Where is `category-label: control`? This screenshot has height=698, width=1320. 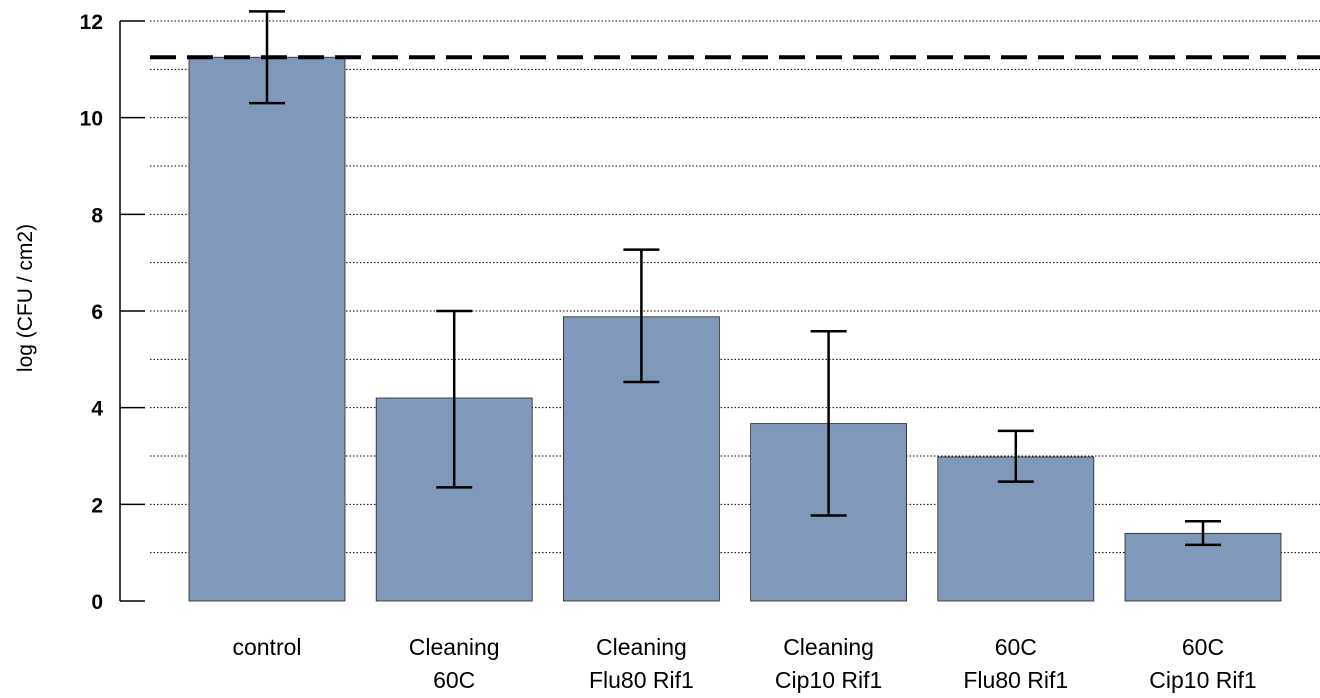
category-label: control is located at coordinates (266, 647).